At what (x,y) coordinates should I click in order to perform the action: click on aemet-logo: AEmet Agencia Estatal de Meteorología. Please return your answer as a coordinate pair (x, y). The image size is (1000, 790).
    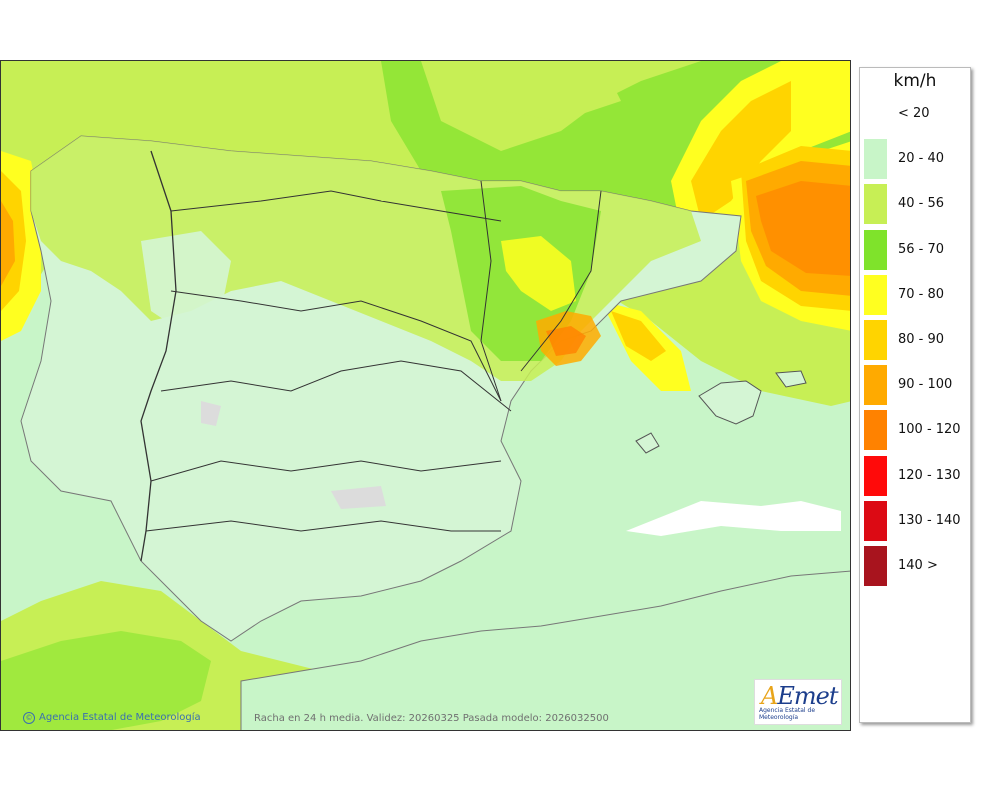
    Looking at the image, I should click on (798, 702).